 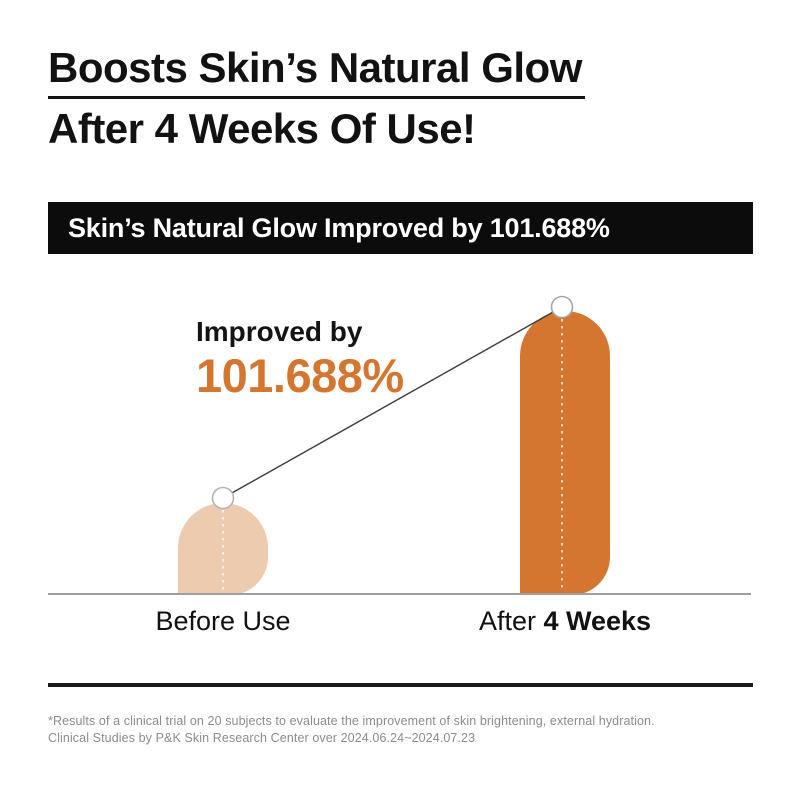 What do you see at coordinates (597, 621) in the screenshot?
I see `x-axis-label-after-bold: 4 Weeks` at bounding box center [597, 621].